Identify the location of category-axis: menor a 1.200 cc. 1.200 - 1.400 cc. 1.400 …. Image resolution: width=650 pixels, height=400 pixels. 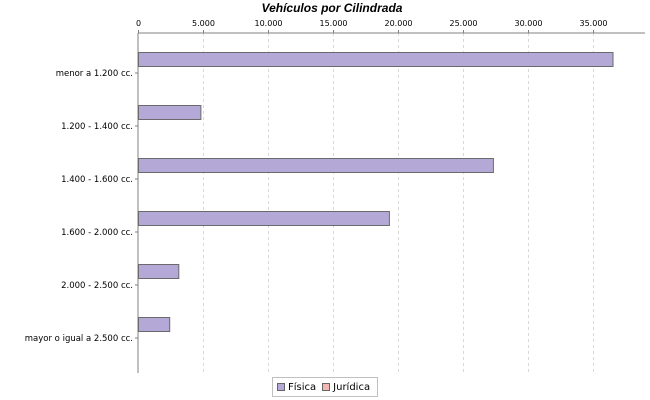
(82, 203).